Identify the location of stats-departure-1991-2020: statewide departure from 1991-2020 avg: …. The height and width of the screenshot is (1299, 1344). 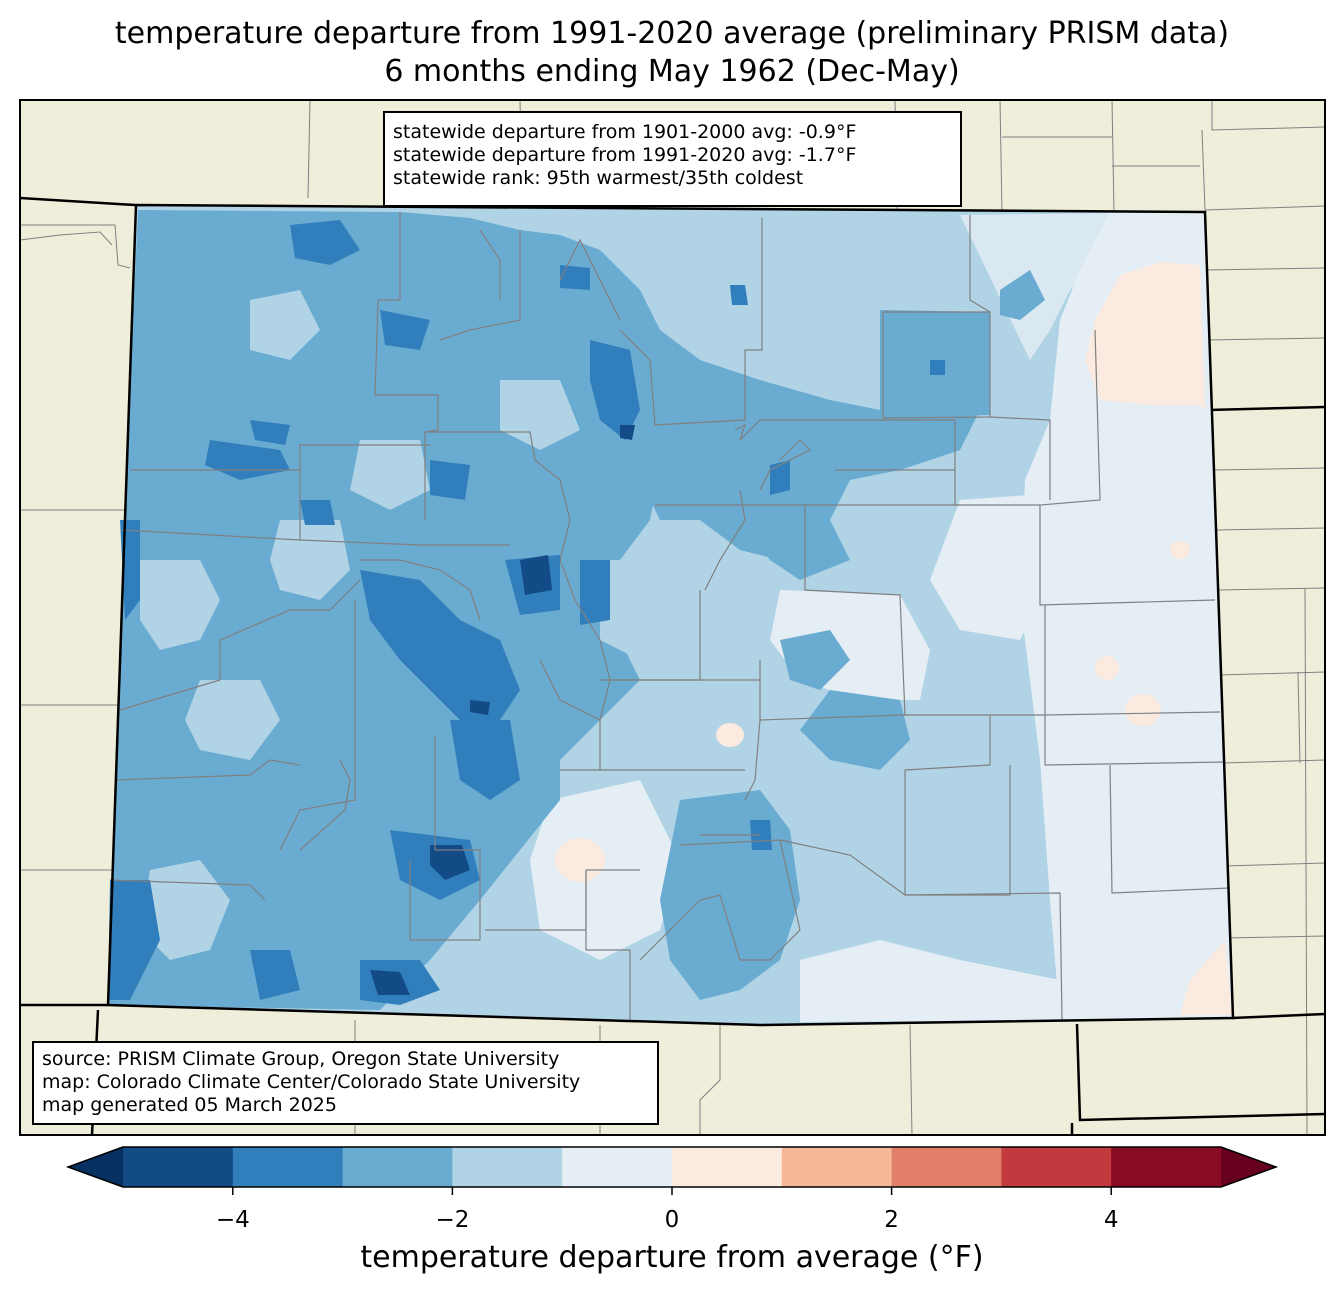
(625, 155).